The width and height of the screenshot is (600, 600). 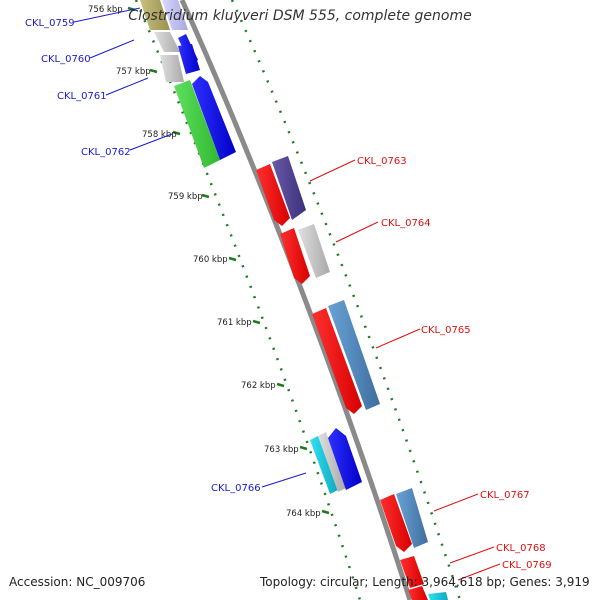 What do you see at coordinates (505, 495) in the screenshot?
I see `gene-label: CKL_0767` at bounding box center [505, 495].